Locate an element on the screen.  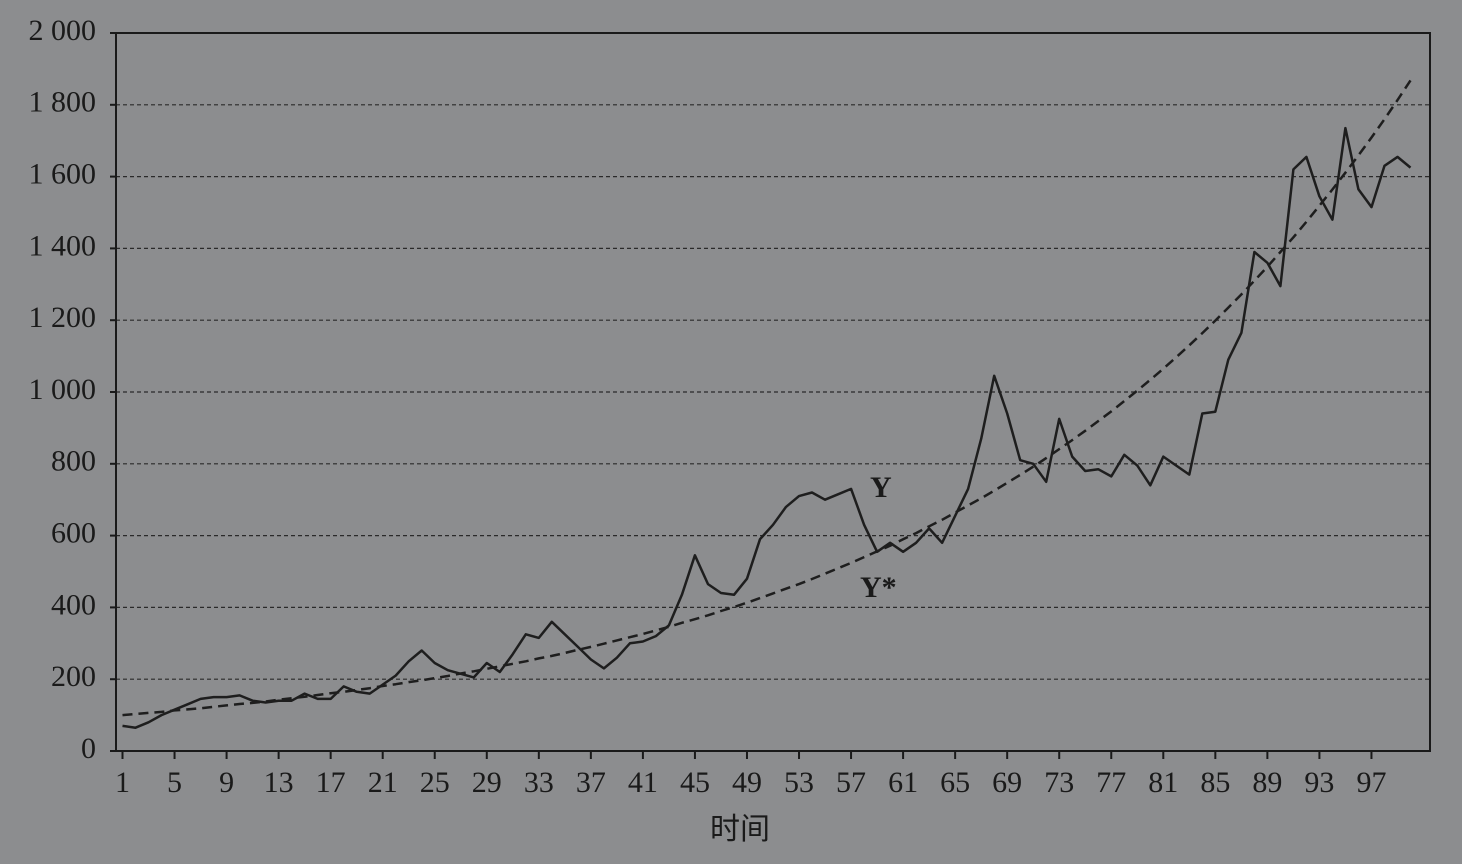
x-tick-label: 41 is located at coordinates (643, 782).